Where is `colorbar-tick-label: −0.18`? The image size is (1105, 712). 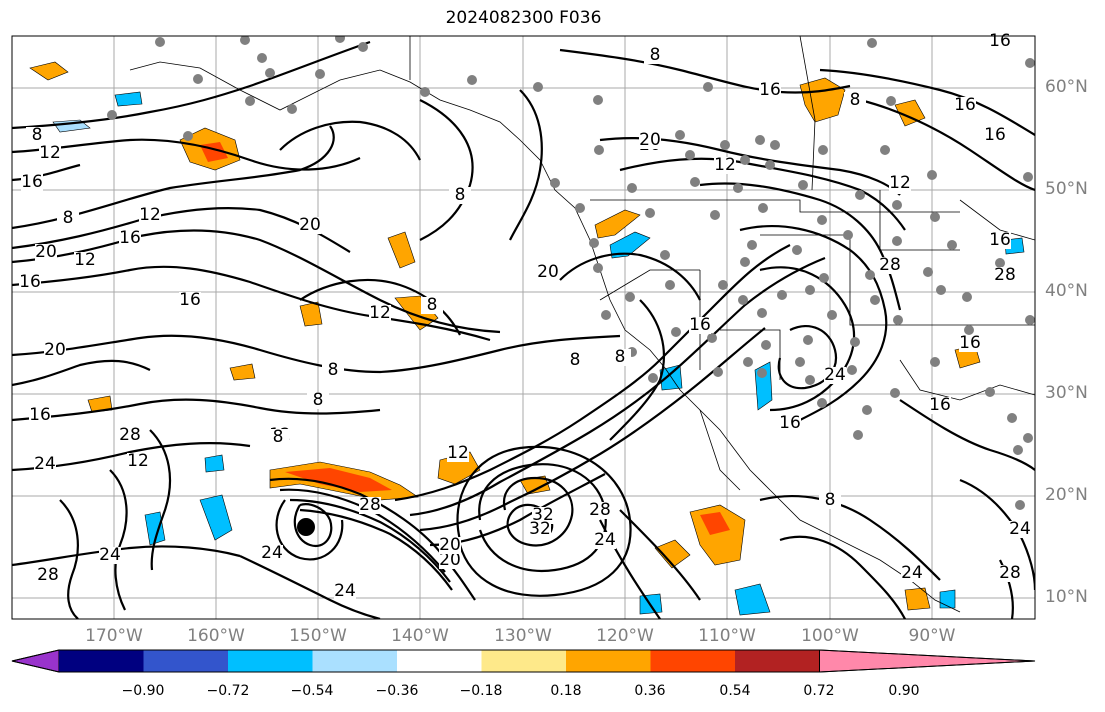 colorbar-tick-label: −0.18 is located at coordinates (481, 691).